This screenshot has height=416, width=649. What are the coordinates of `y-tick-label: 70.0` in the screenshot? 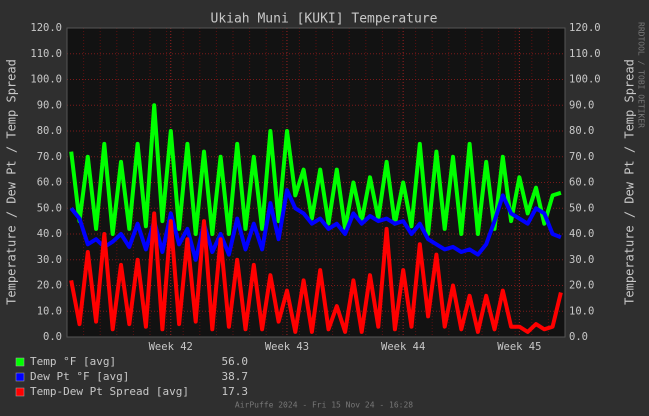 It's located at (49, 157).